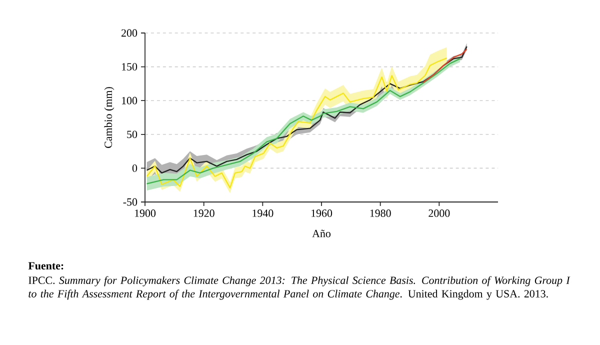 The image size is (600, 345). I want to click on x-axis-title: Año, so click(321, 234).